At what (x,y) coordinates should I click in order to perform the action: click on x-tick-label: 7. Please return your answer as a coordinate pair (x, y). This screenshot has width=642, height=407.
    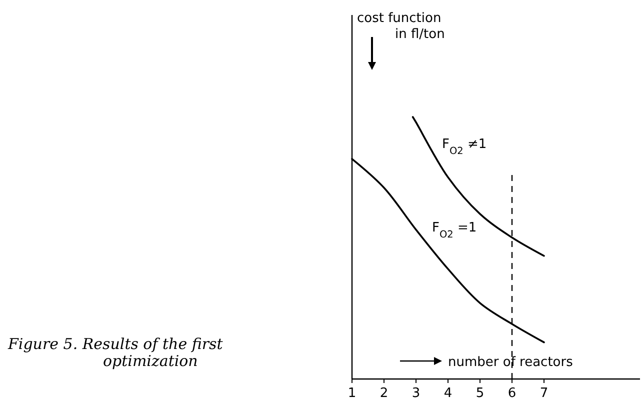
    Looking at the image, I should click on (544, 393).